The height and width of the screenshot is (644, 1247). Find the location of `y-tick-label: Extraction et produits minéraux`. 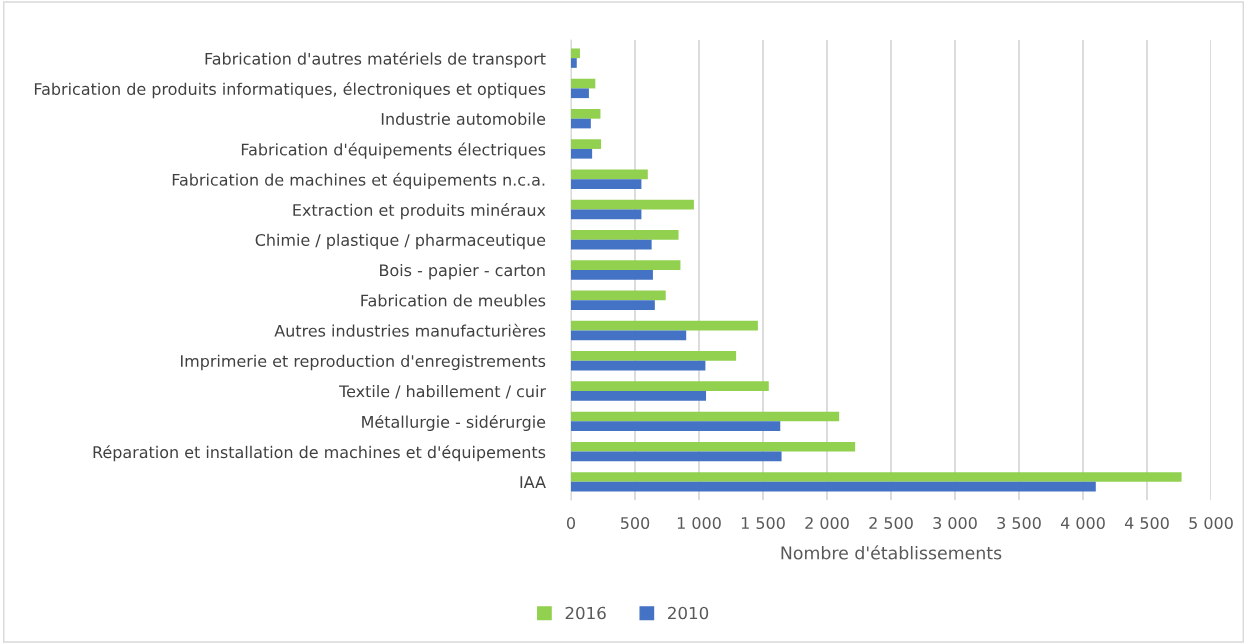

y-tick-label: Extraction et produits minéraux is located at coordinates (419, 211).